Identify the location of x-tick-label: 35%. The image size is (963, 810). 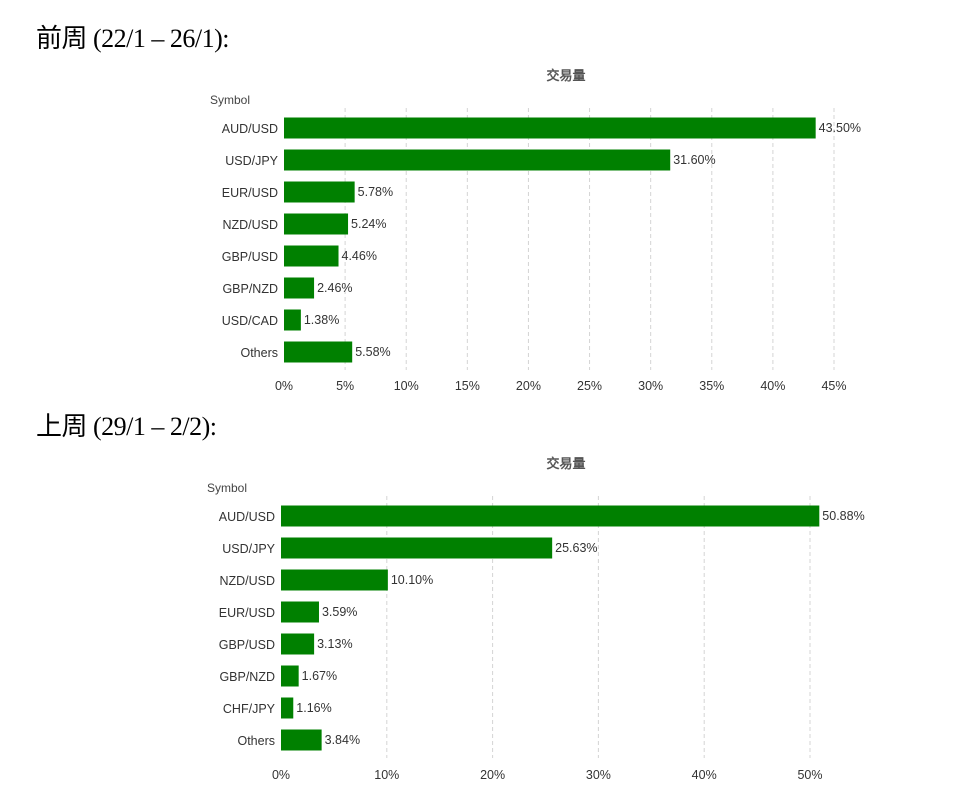
(711, 386).